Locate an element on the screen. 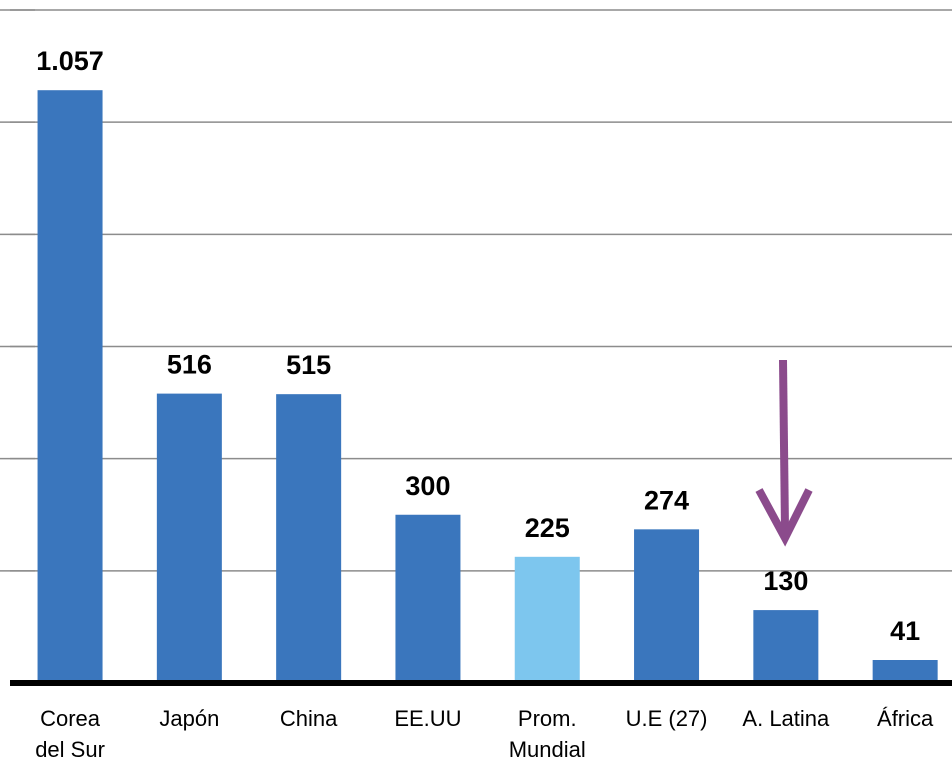  x-tick-label: Prom. Mundial is located at coordinates (547, 734).